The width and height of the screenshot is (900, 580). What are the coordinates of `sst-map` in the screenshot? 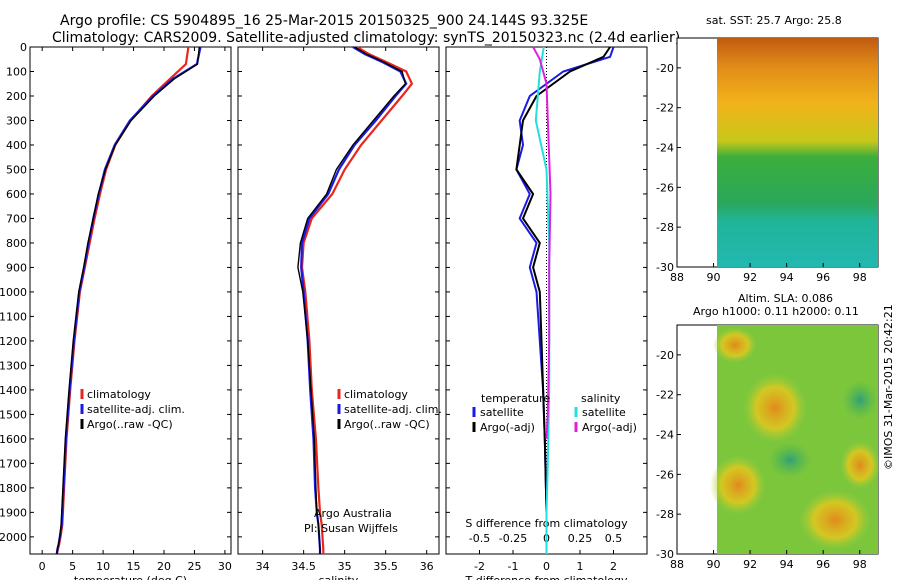 It's located at (777, 152).